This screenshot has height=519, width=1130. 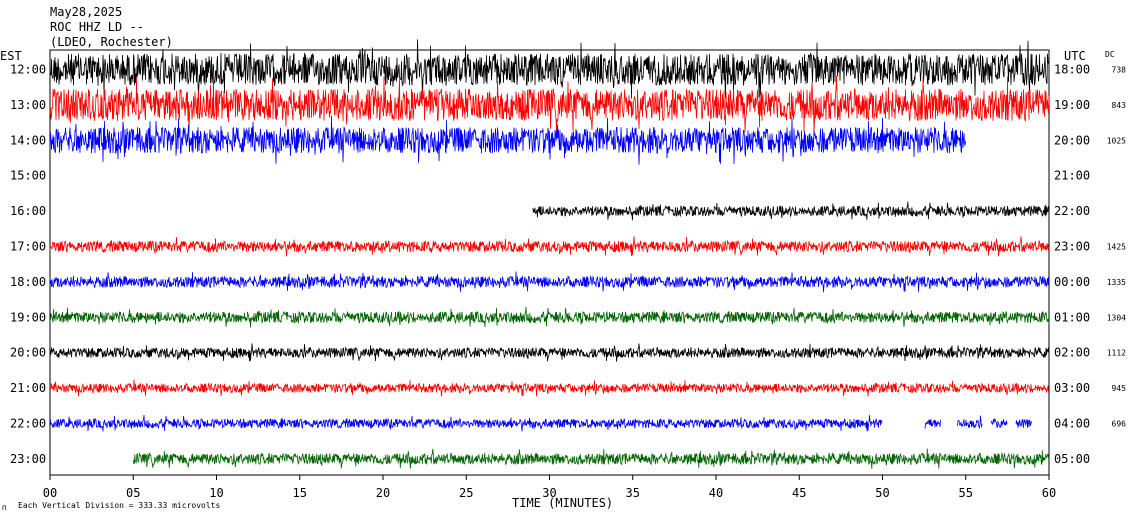 I want to click on x-tick-label: 10, so click(x=216, y=493).